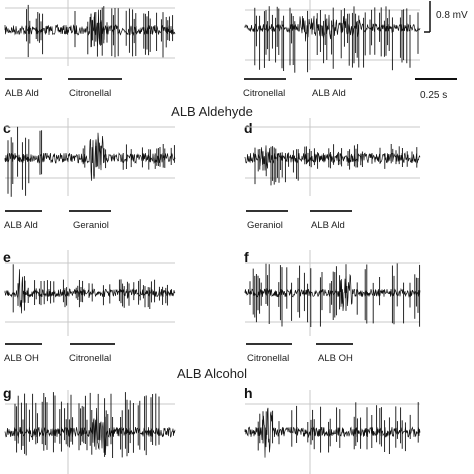 This screenshot has width=474, height=474. Describe the element at coordinates (441, 51) in the screenshot. I see `scale-bars: 0.8 mV 0.25 s` at that location.